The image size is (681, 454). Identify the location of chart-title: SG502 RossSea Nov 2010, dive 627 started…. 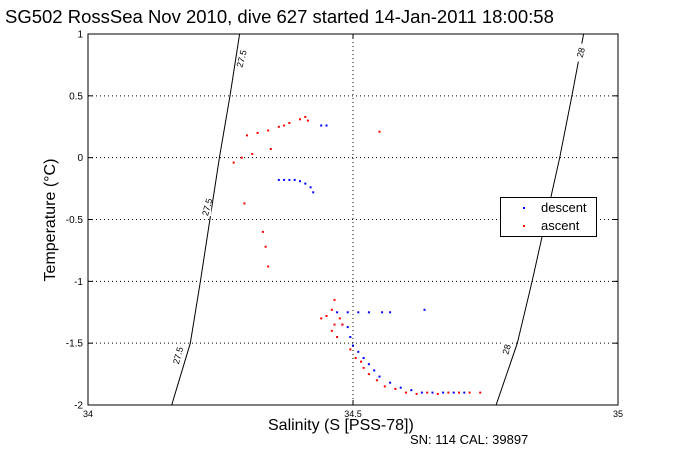
(279, 16).